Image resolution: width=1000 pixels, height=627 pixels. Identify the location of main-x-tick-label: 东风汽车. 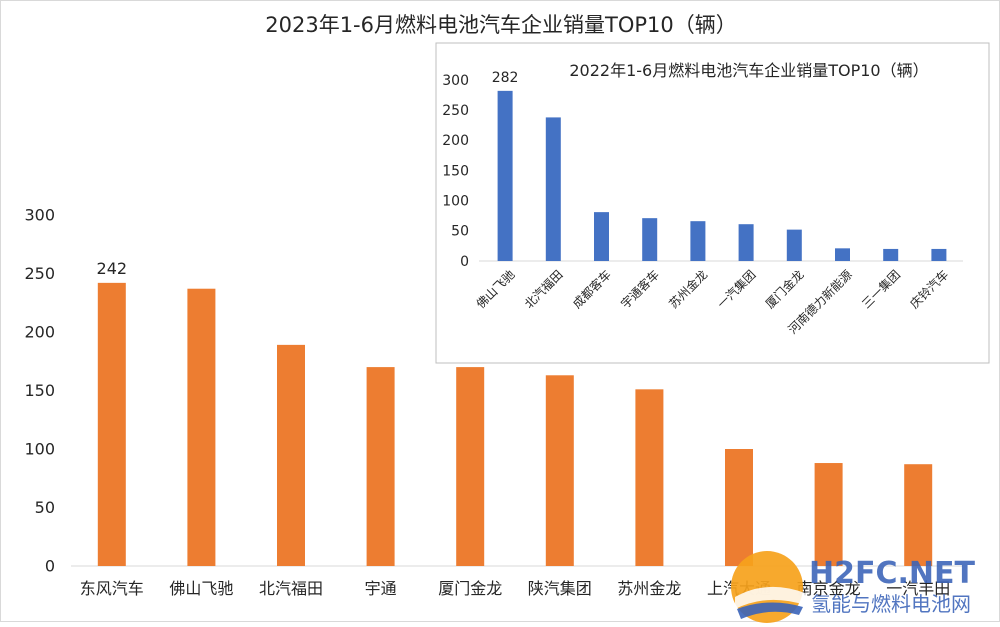
(112, 588).